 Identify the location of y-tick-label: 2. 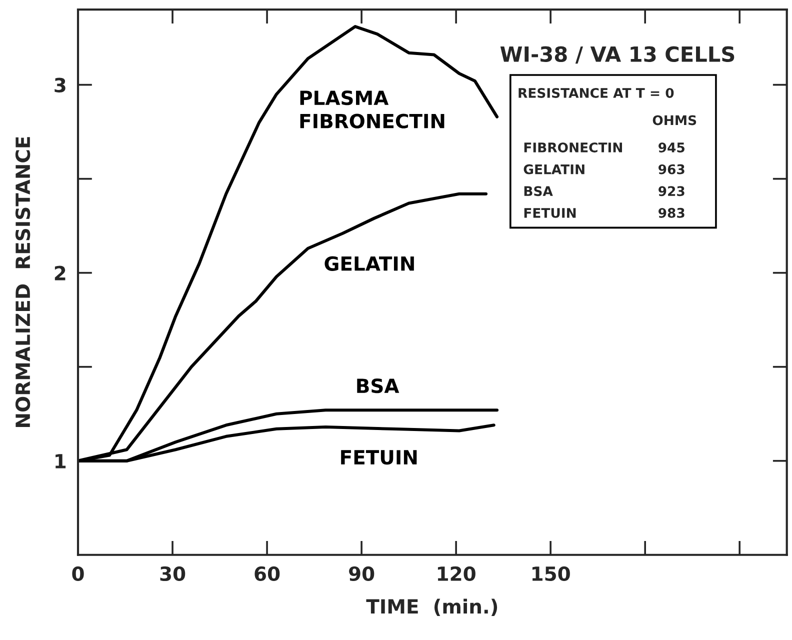
(60, 273).